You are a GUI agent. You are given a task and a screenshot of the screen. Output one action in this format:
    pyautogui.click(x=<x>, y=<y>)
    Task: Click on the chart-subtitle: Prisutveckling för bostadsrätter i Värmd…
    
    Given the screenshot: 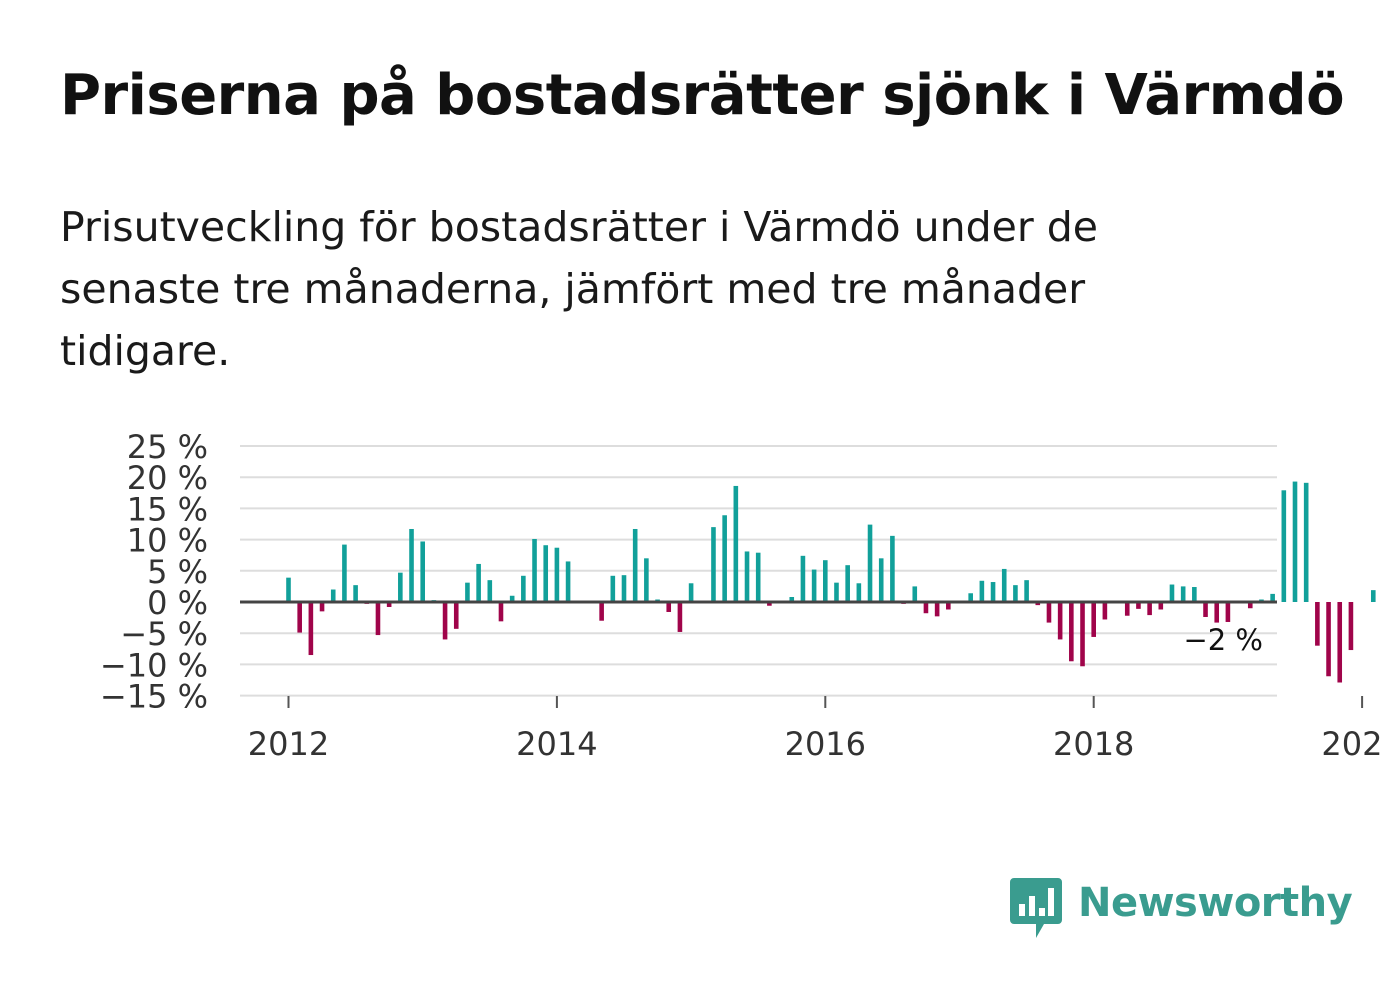 What is the action you would take?
    pyautogui.click(x=579, y=289)
    